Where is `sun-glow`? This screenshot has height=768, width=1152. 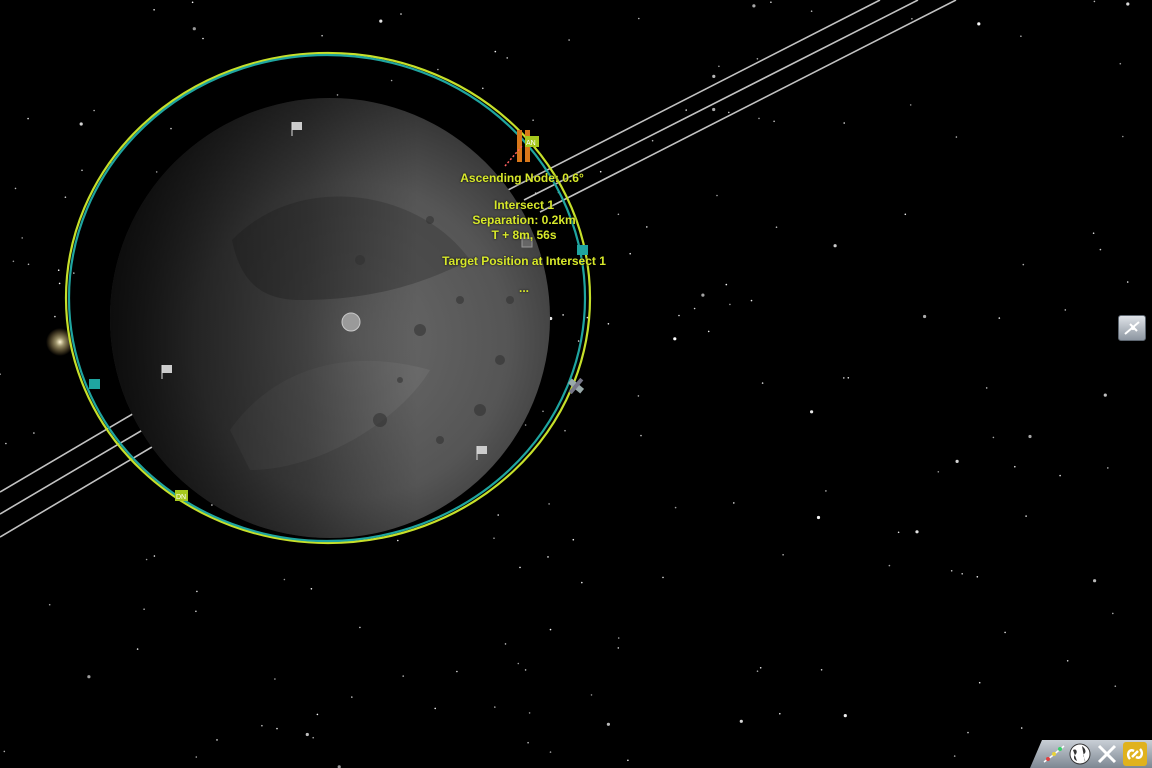
sun-glow is located at coordinates (60, 342).